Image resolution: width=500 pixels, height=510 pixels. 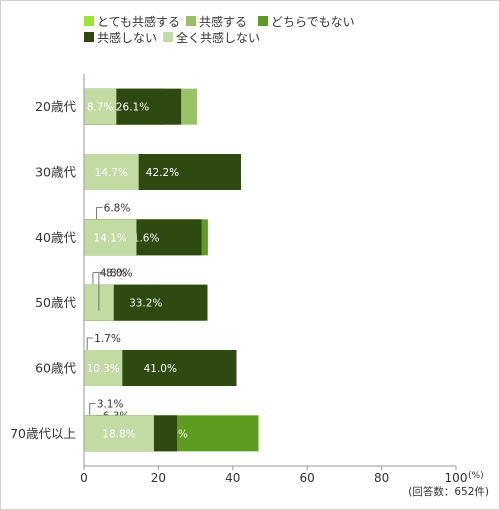 What do you see at coordinates (55, 106) in the screenshot?
I see `category-label: 20歳代` at bounding box center [55, 106].